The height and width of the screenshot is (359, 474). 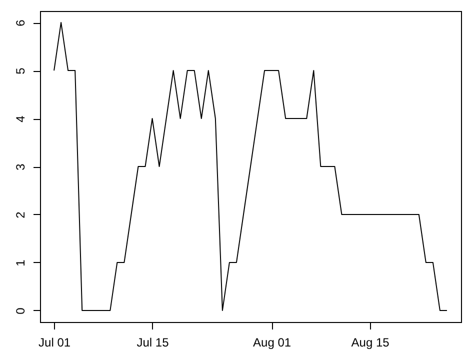 I want to click on y-tick-label: 3, so click(x=21, y=166).